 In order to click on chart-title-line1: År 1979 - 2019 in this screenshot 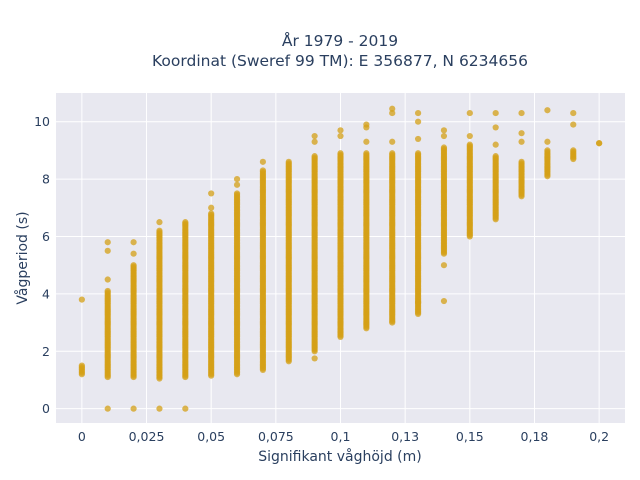, I will do `click(340, 40)`.